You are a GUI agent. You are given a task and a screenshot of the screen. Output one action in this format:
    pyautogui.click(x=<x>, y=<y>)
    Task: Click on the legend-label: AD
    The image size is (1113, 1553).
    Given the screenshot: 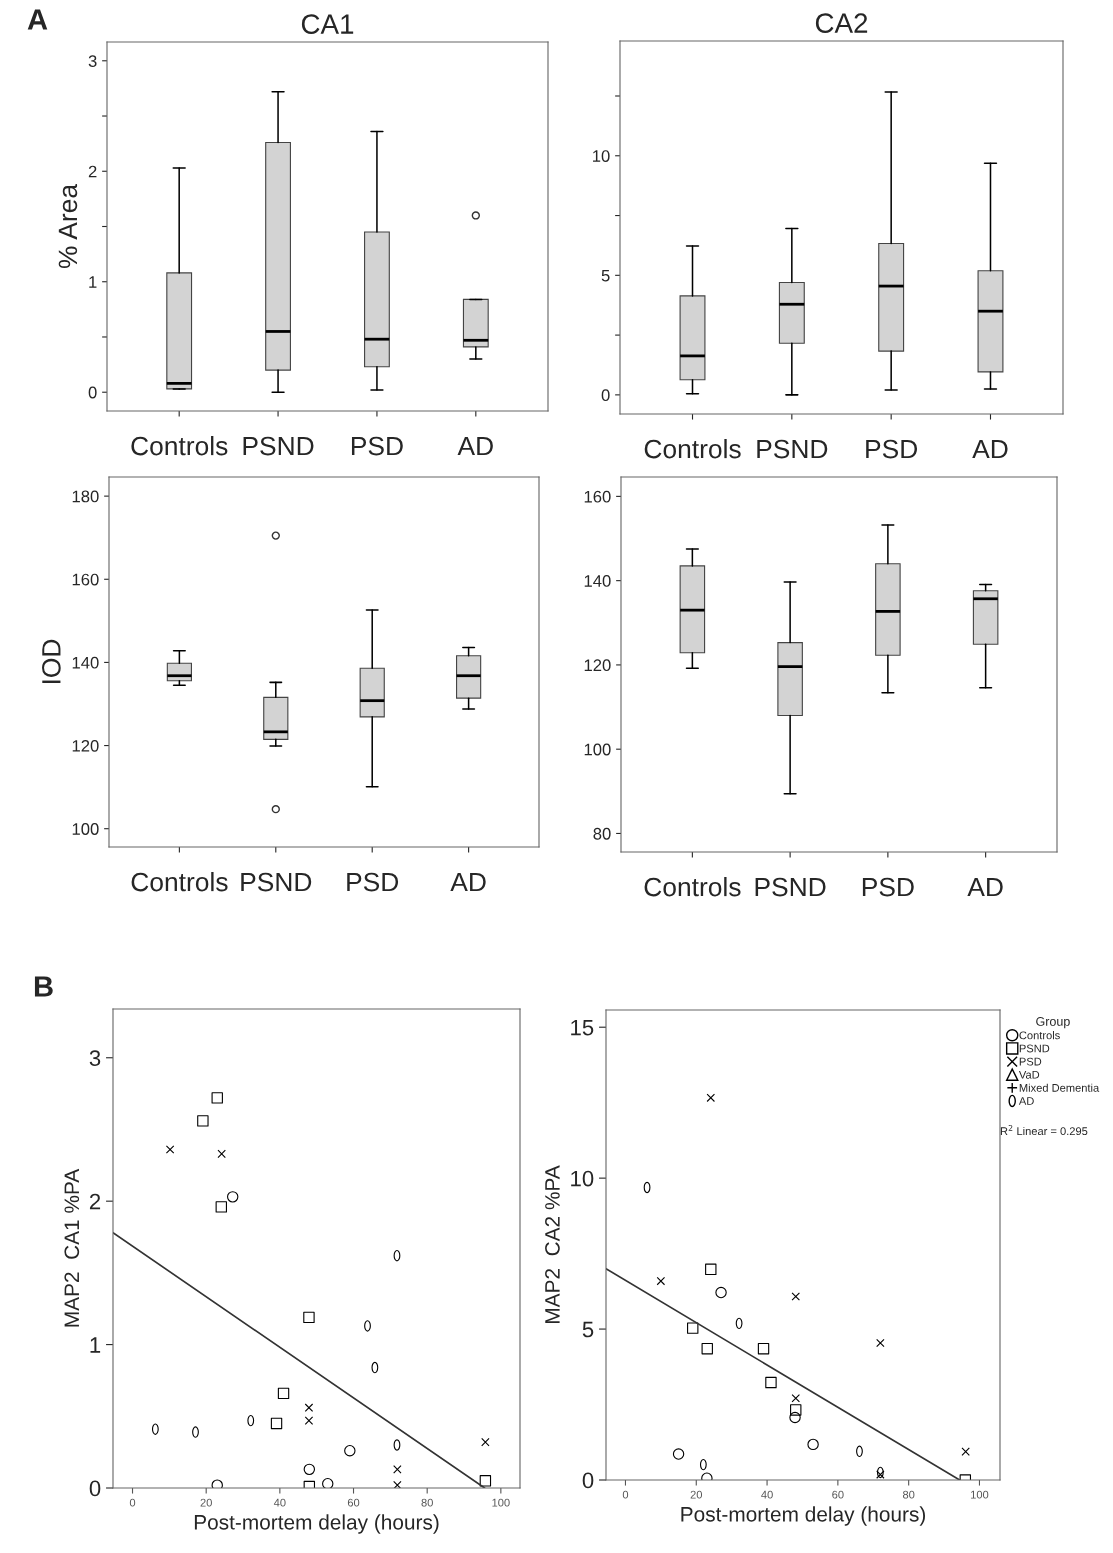 What is the action you would take?
    pyautogui.click(x=1026, y=1101)
    